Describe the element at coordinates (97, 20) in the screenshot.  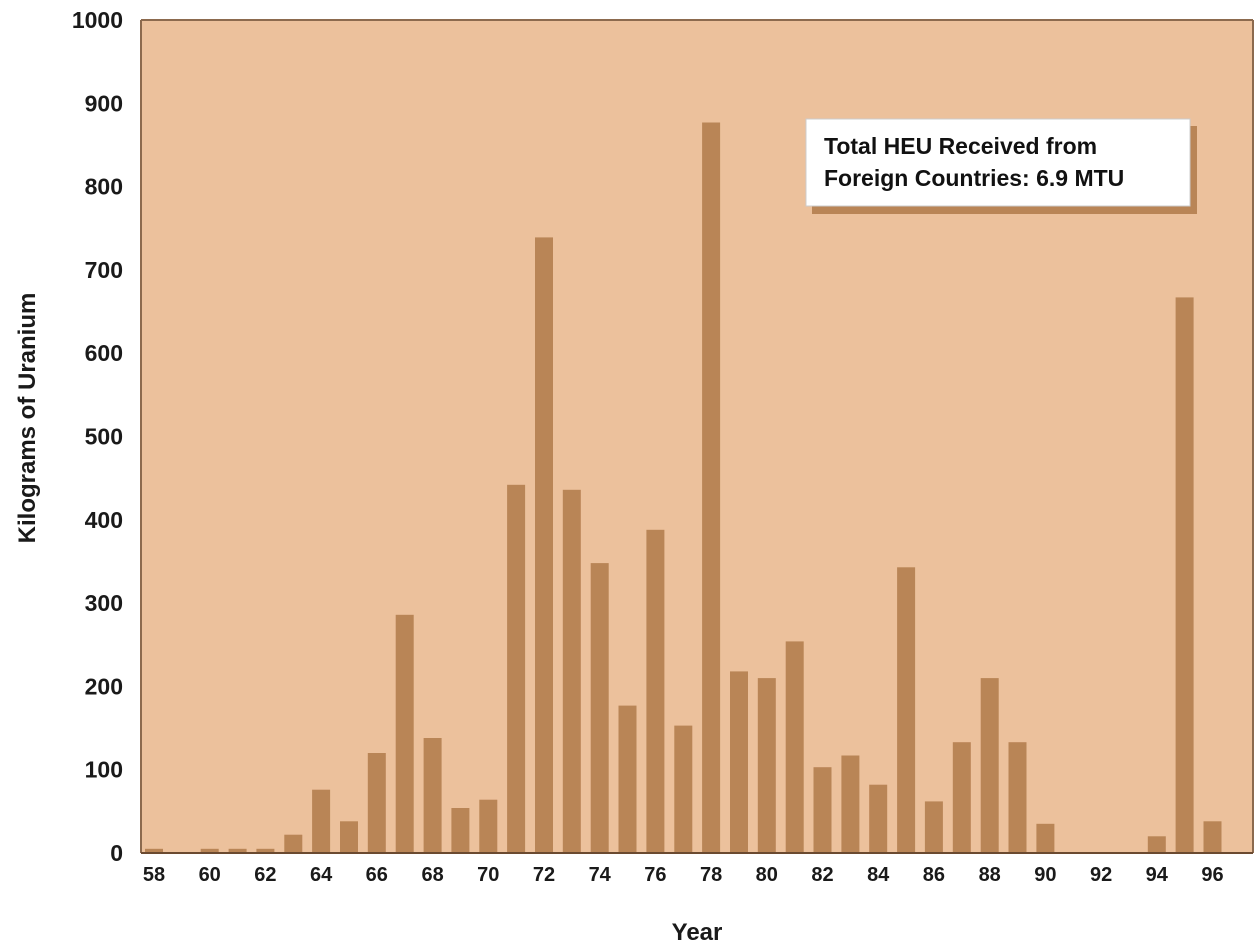
I see `y-tick-label: 1000` at that location.